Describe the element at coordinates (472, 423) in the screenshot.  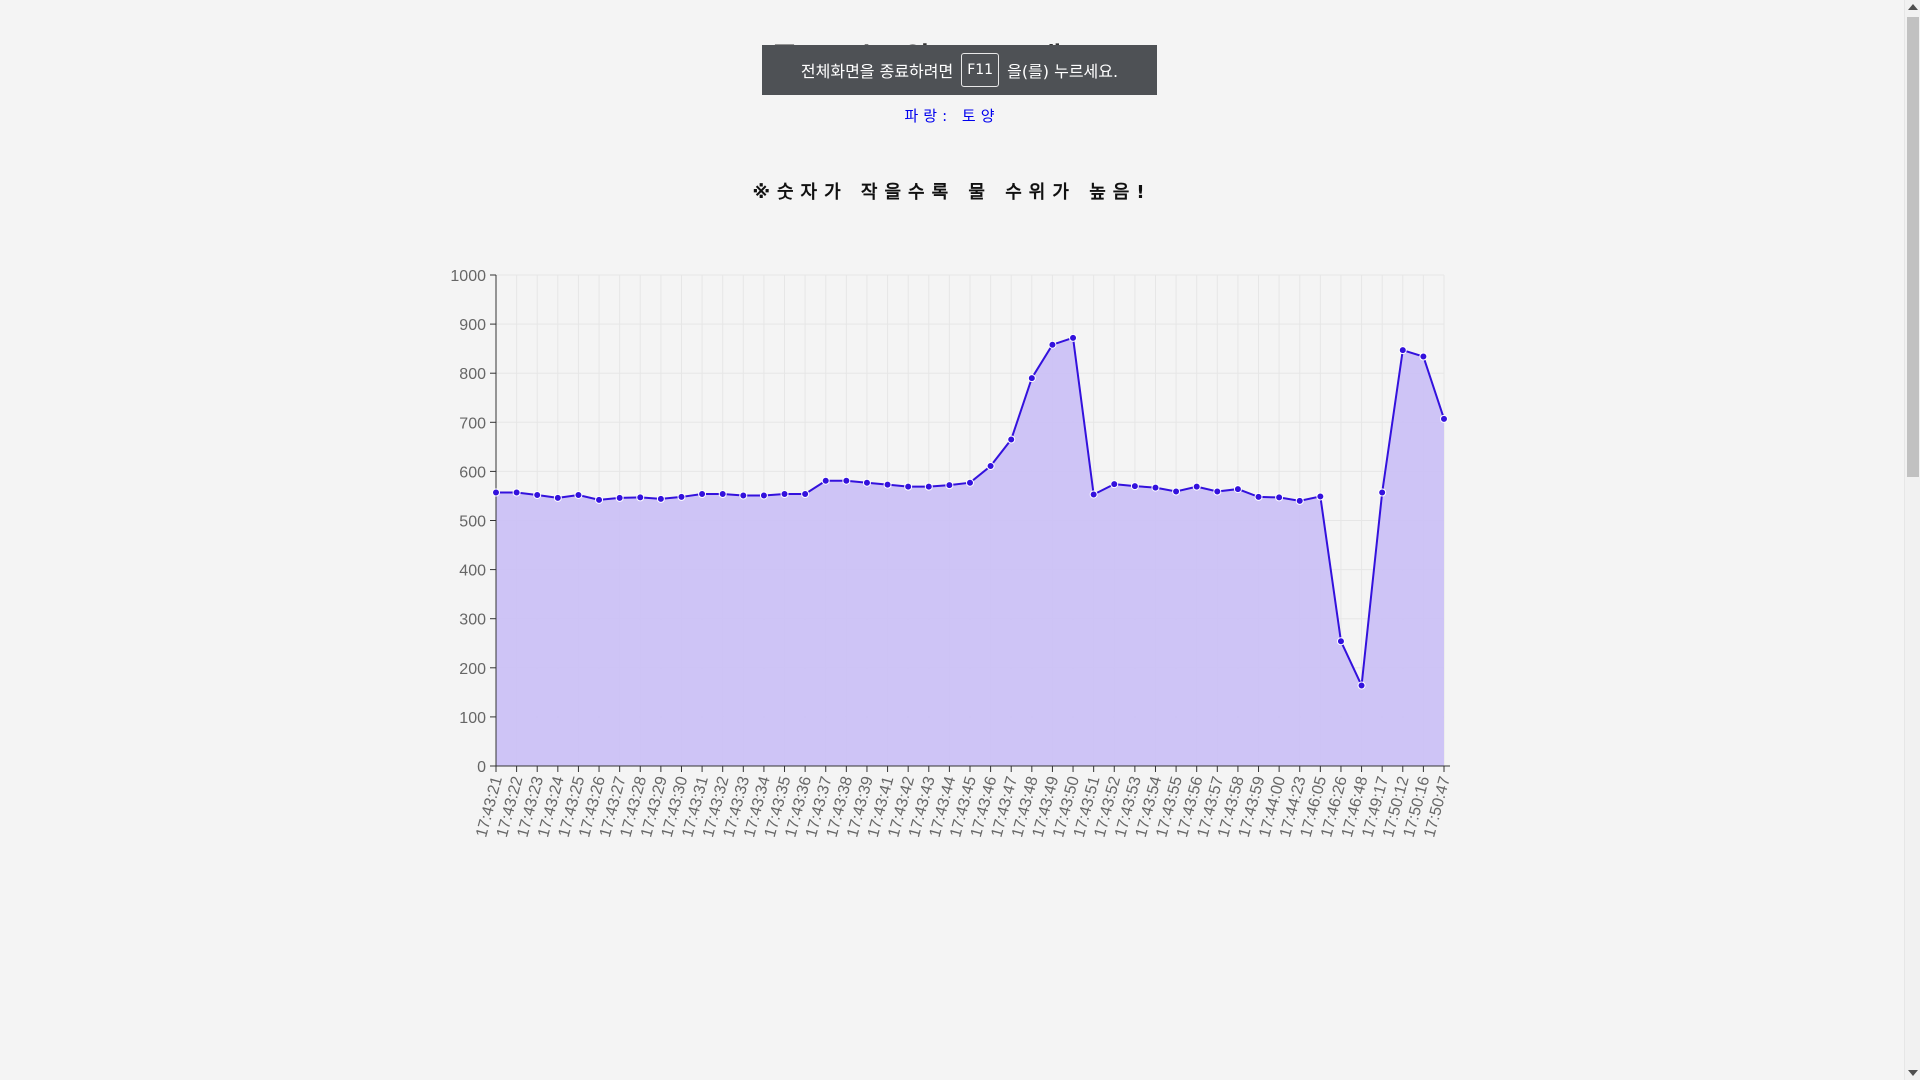
I see `y-tick-label: 700` at that location.